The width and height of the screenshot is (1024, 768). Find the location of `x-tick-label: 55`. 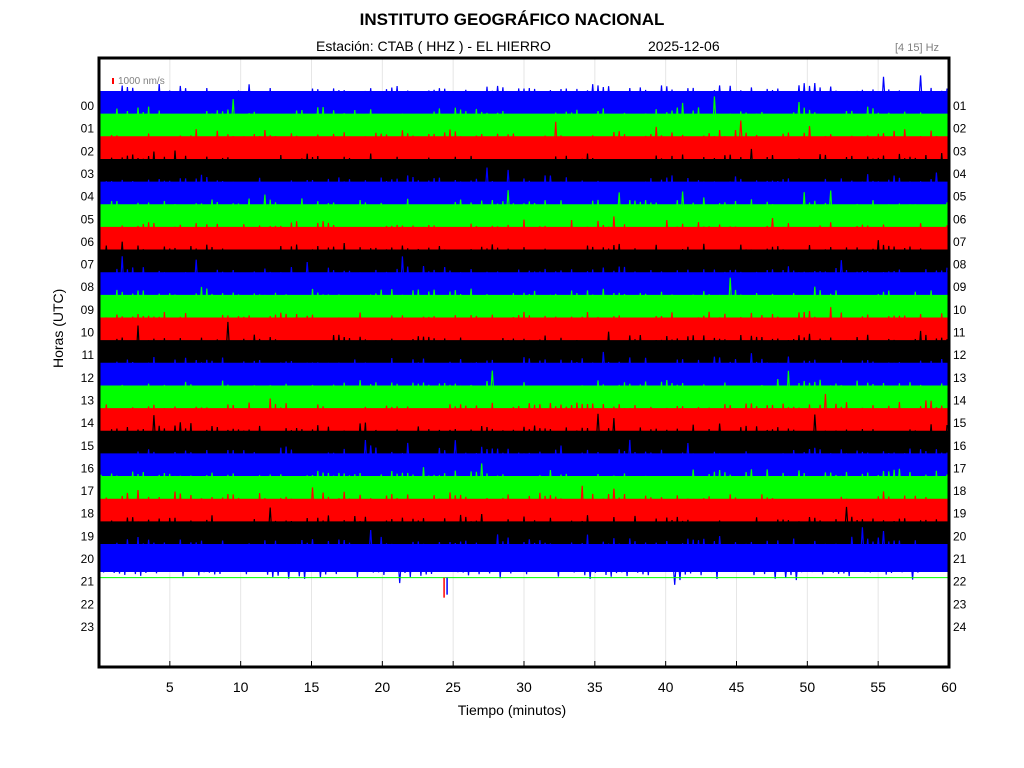

x-tick-label: 55 is located at coordinates (878, 687).